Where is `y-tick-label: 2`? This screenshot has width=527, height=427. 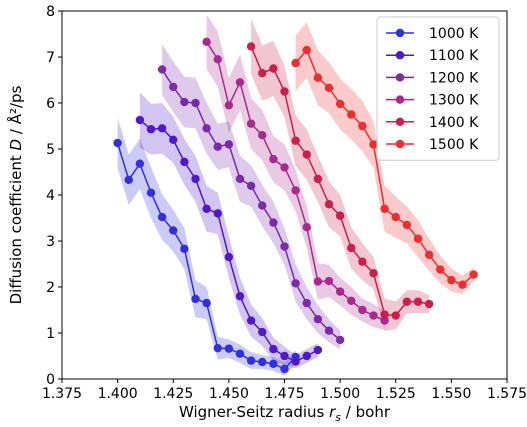 y-tick-label: 2 is located at coordinates (50, 288).